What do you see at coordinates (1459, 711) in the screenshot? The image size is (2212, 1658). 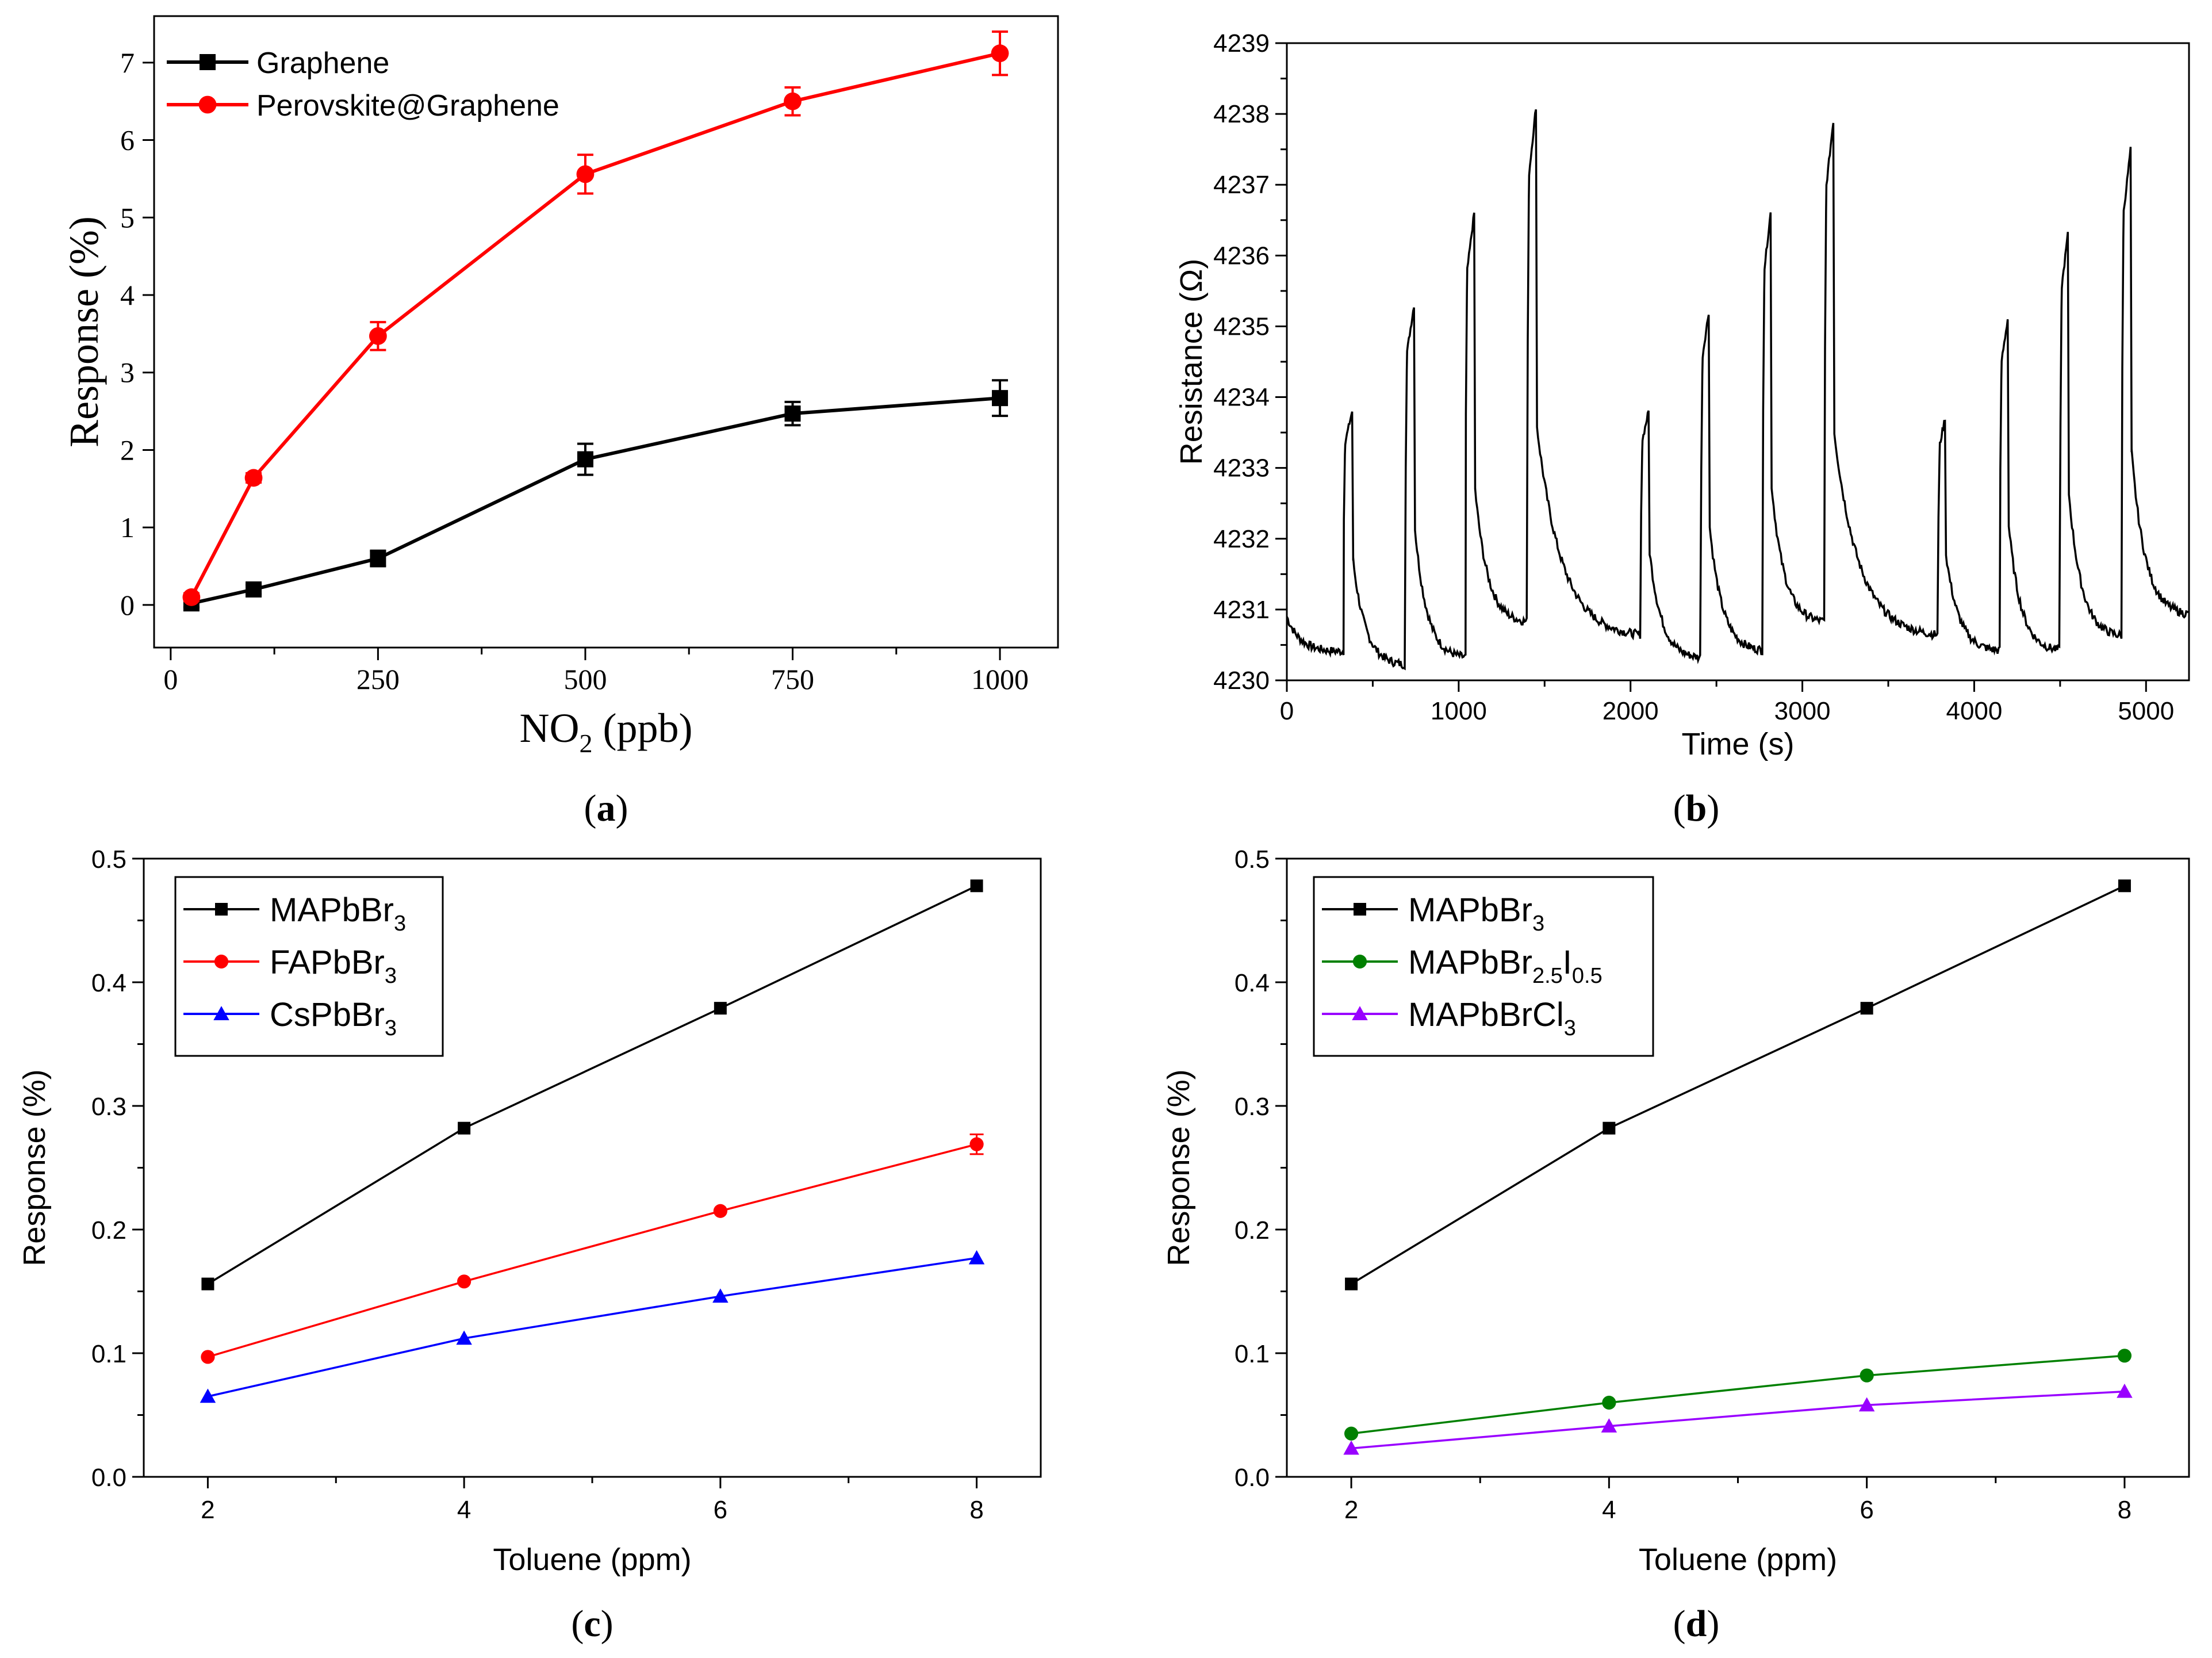 I see `x-tick-label: 1000` at bounding box center [1459, 711].